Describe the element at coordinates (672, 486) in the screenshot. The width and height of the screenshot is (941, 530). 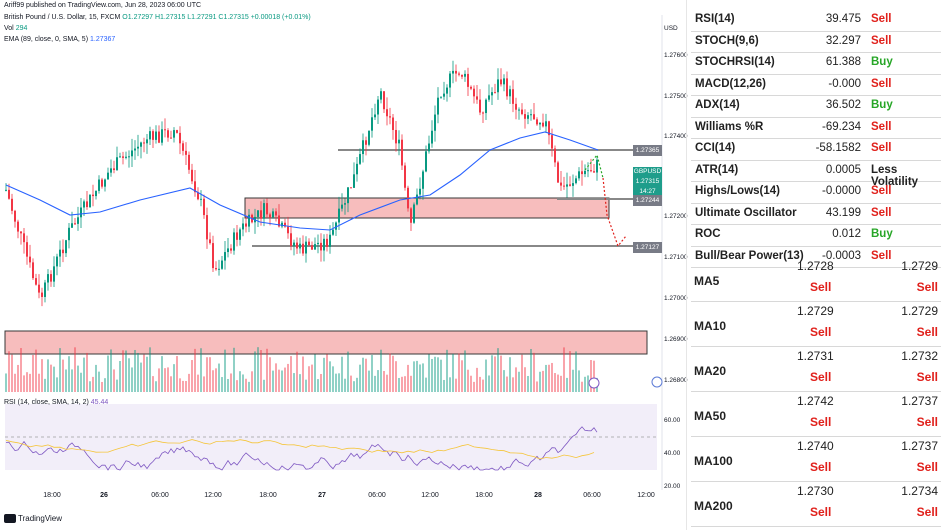
I see `rsi-axis-label: 20.00` at that location.